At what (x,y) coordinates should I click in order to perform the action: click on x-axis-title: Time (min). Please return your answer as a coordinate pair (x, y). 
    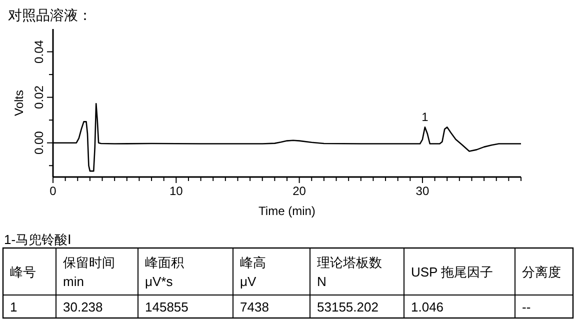
    Looking at the image, I should click on (287, 211).